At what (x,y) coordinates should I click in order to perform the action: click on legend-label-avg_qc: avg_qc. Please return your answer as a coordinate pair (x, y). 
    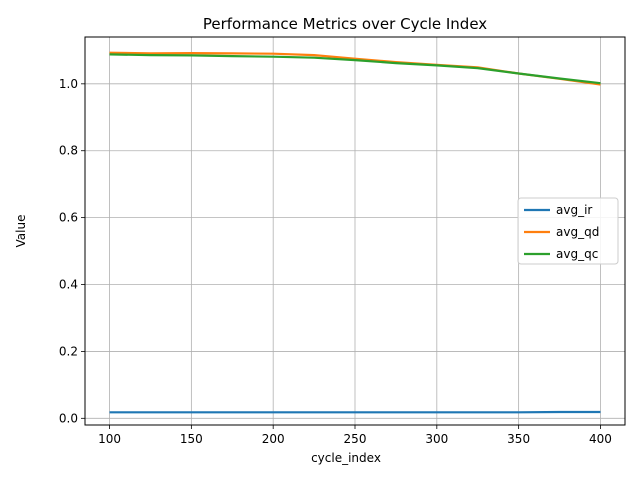
    Looking at the image, I should click on (577, 254).